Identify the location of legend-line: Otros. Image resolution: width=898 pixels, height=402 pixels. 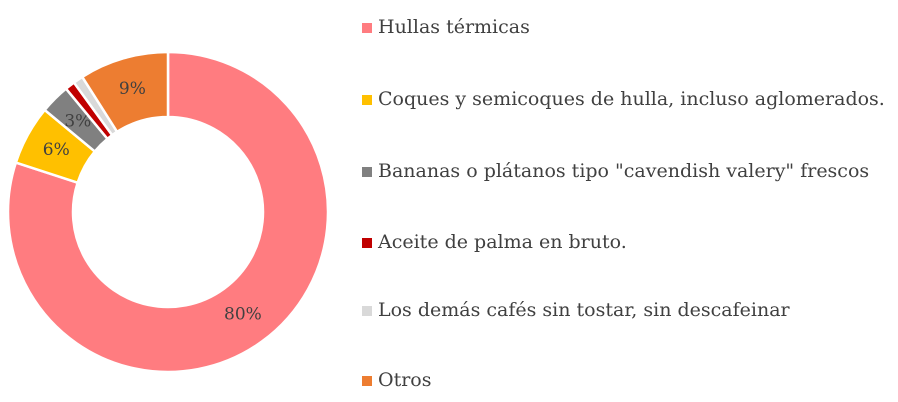
(404, 380).